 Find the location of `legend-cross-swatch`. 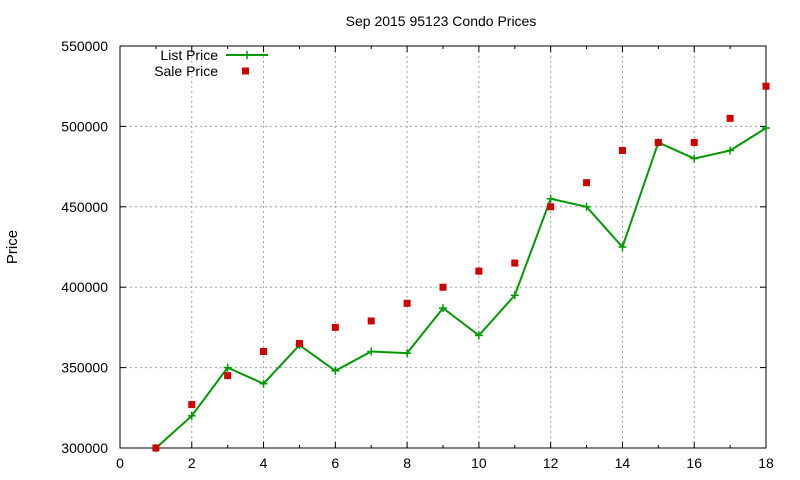

legend-cross-swatch is located at coordinates (247, 55).